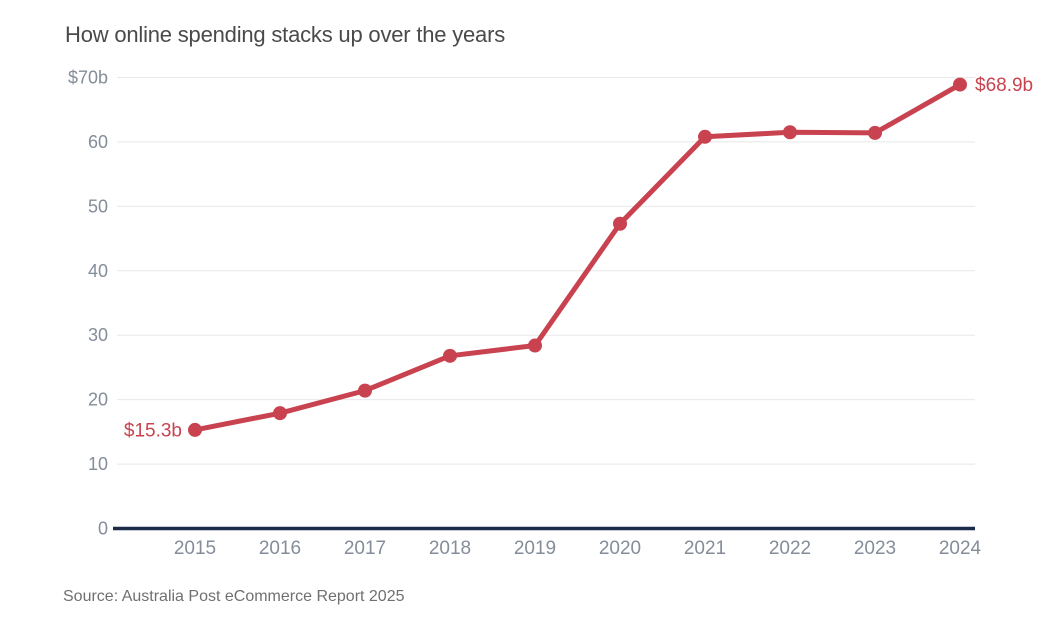 The width and height of the screenshot is (1051, 617). Describe the element at coordinates (365, 548) in the screenshot. I see `x-tick-label-2017: 2017` at that location.